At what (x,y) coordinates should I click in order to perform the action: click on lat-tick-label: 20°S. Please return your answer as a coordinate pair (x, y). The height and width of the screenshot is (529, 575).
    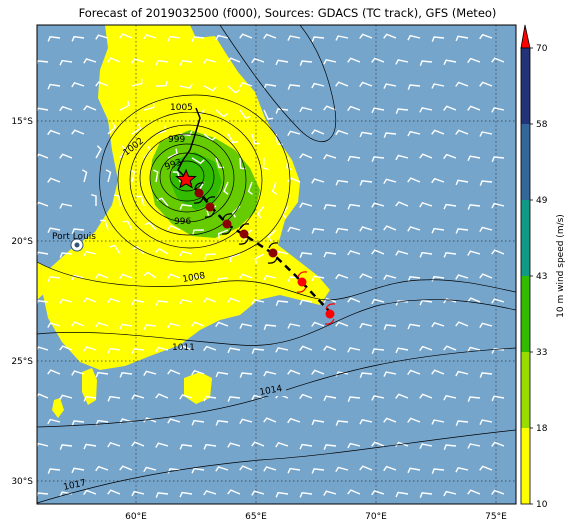
    Looking at the image, I should click on (22, 242).